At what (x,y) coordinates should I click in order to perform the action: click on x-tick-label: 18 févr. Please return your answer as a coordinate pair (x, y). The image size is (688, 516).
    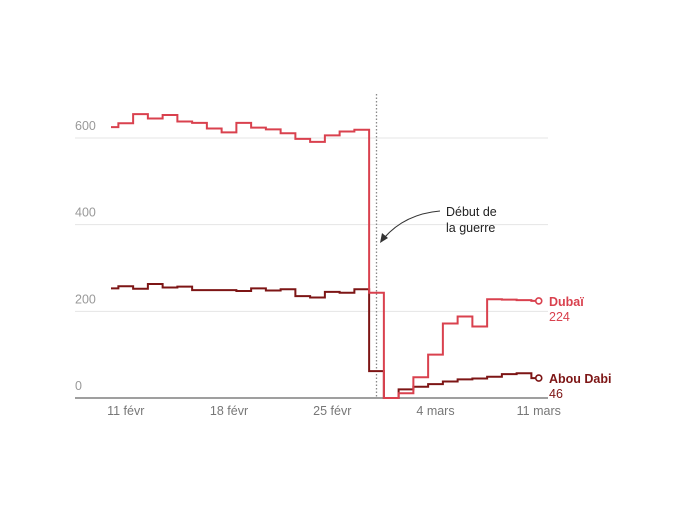
    Looking at the image, I should click on (229, 411).